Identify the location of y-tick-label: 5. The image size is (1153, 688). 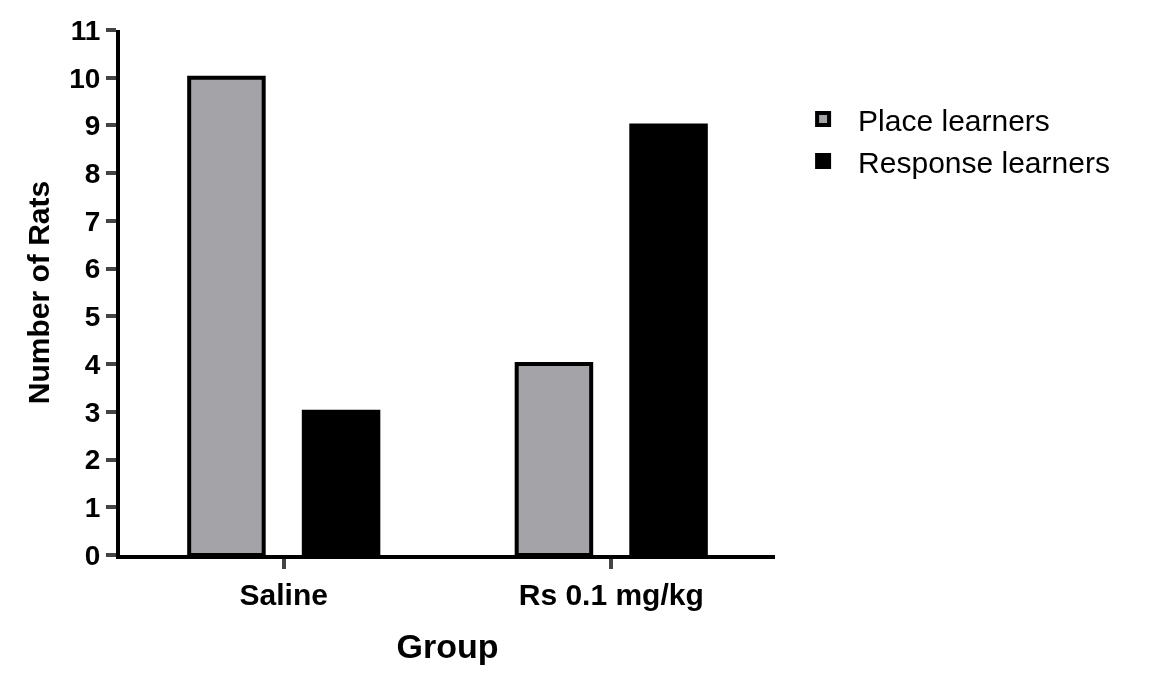
(92, 317).